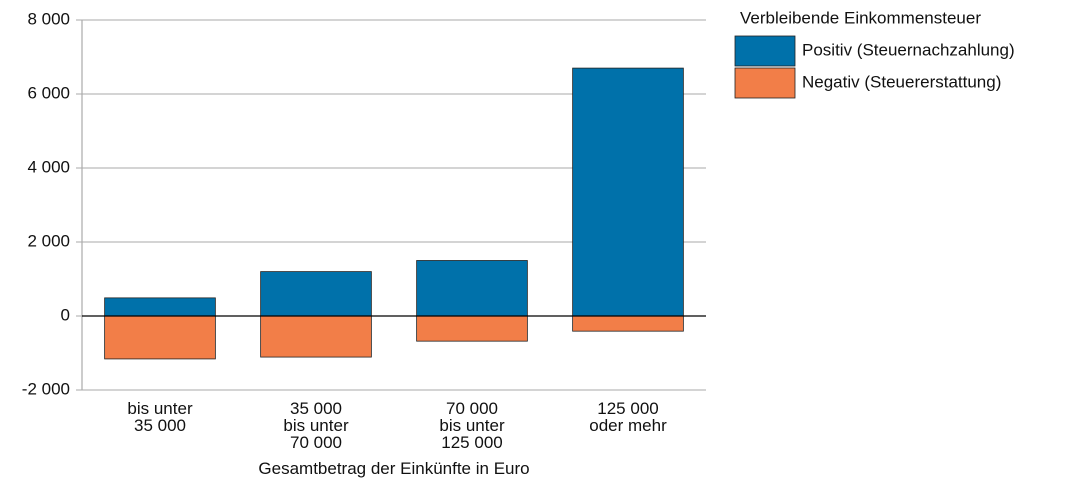  I want to click on x-tick-label: 35 000 bis unter 70 000, so click(316, 425).